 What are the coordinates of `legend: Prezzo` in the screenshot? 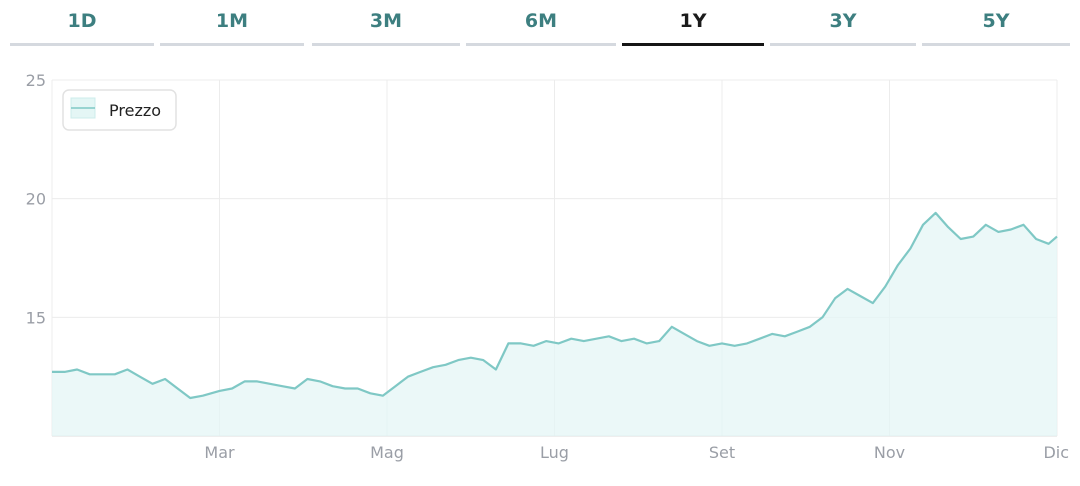 It's located at (119, 110).